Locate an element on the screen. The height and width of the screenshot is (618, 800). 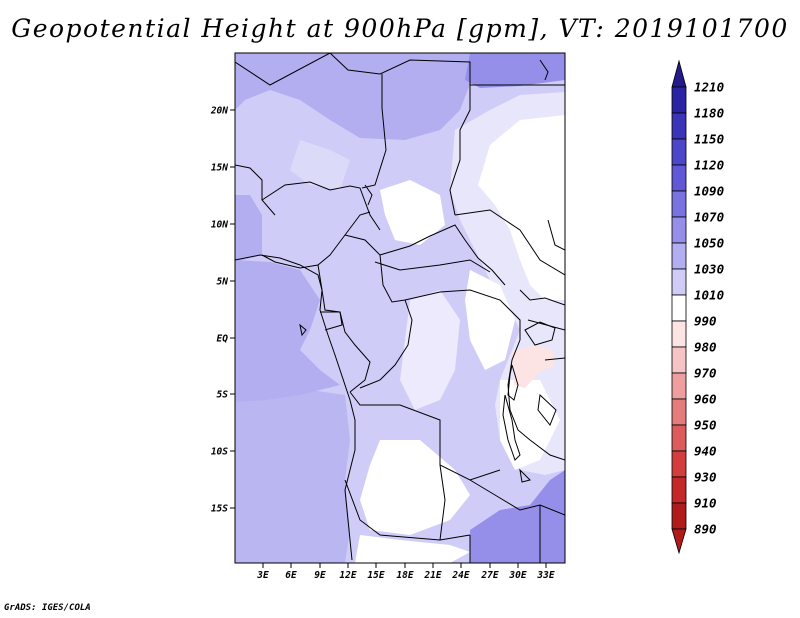
svg-text: 5N is located at coordinates (223, 282).